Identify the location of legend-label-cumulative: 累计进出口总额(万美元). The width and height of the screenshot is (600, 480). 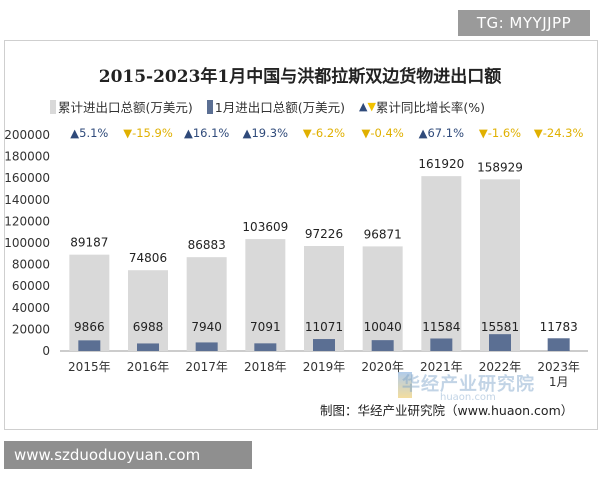
(125, 107).